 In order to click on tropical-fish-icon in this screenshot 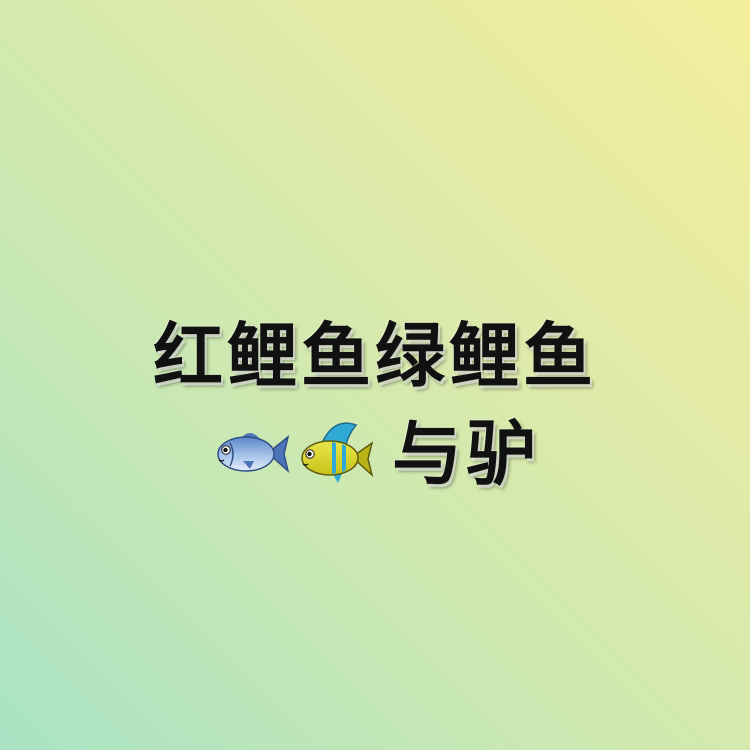, I will do `click(337, 452)`.